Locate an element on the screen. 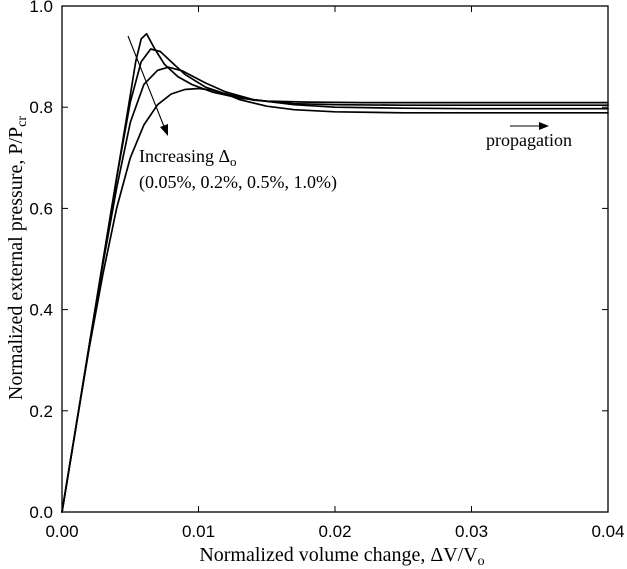  y-axis-label: Normalized external pressure, P/Pcr is located at coordinates (17, 258).